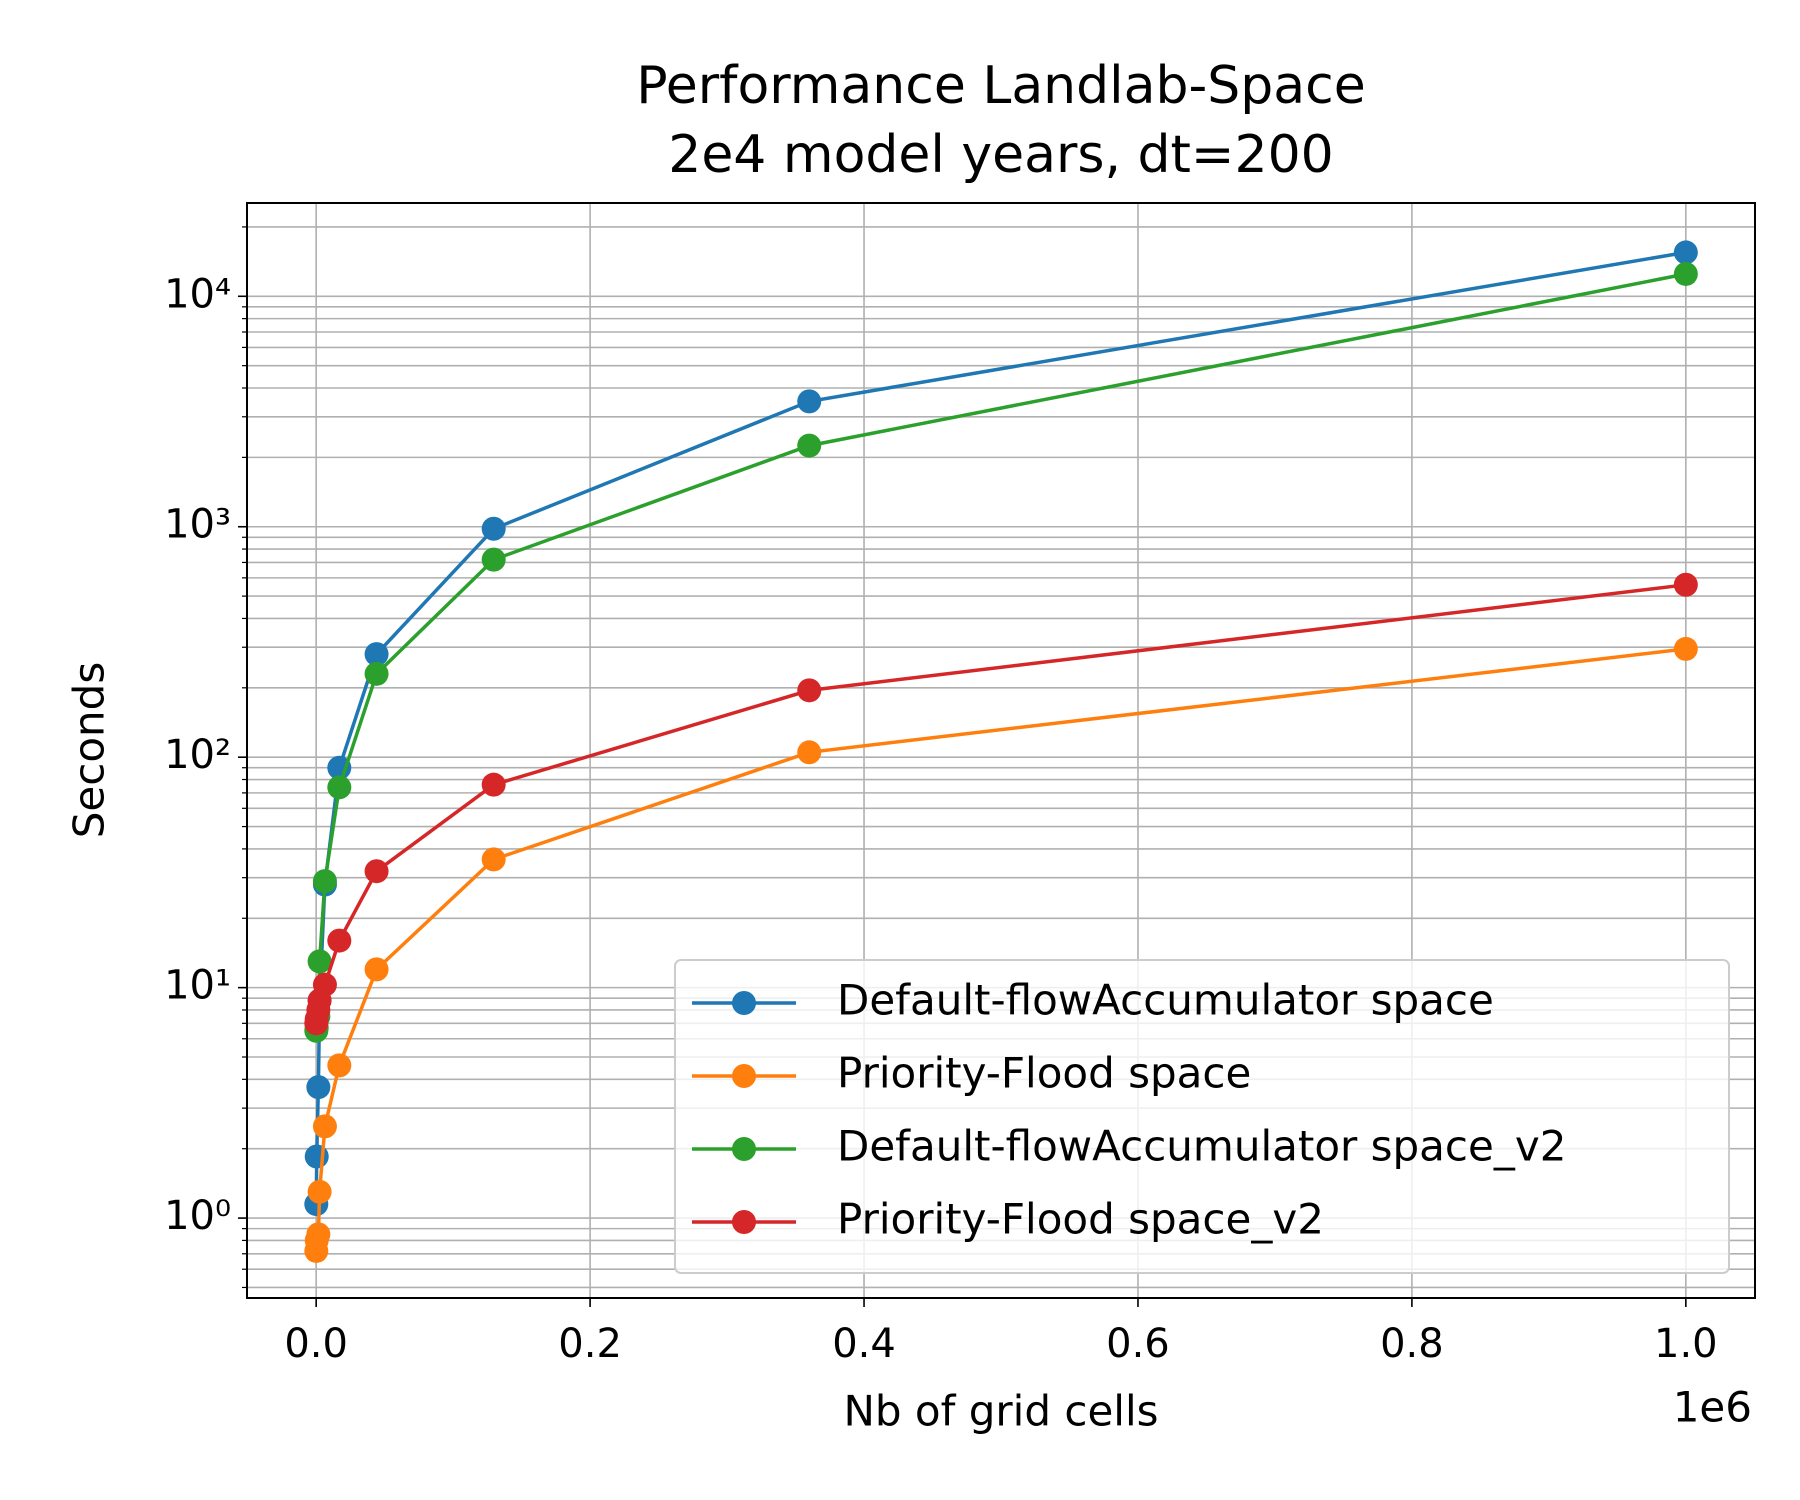  Describe the element at coordinates (1201, 1146) in the screenshot. I see `legend-label: Default-flowAccumulator space_v2` at that location.